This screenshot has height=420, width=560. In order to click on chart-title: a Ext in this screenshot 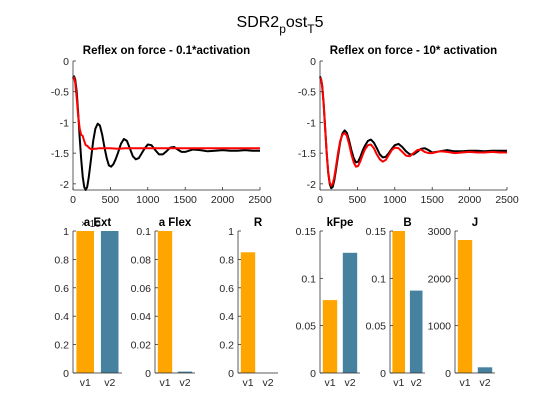, I will do `click(98, 223)`.